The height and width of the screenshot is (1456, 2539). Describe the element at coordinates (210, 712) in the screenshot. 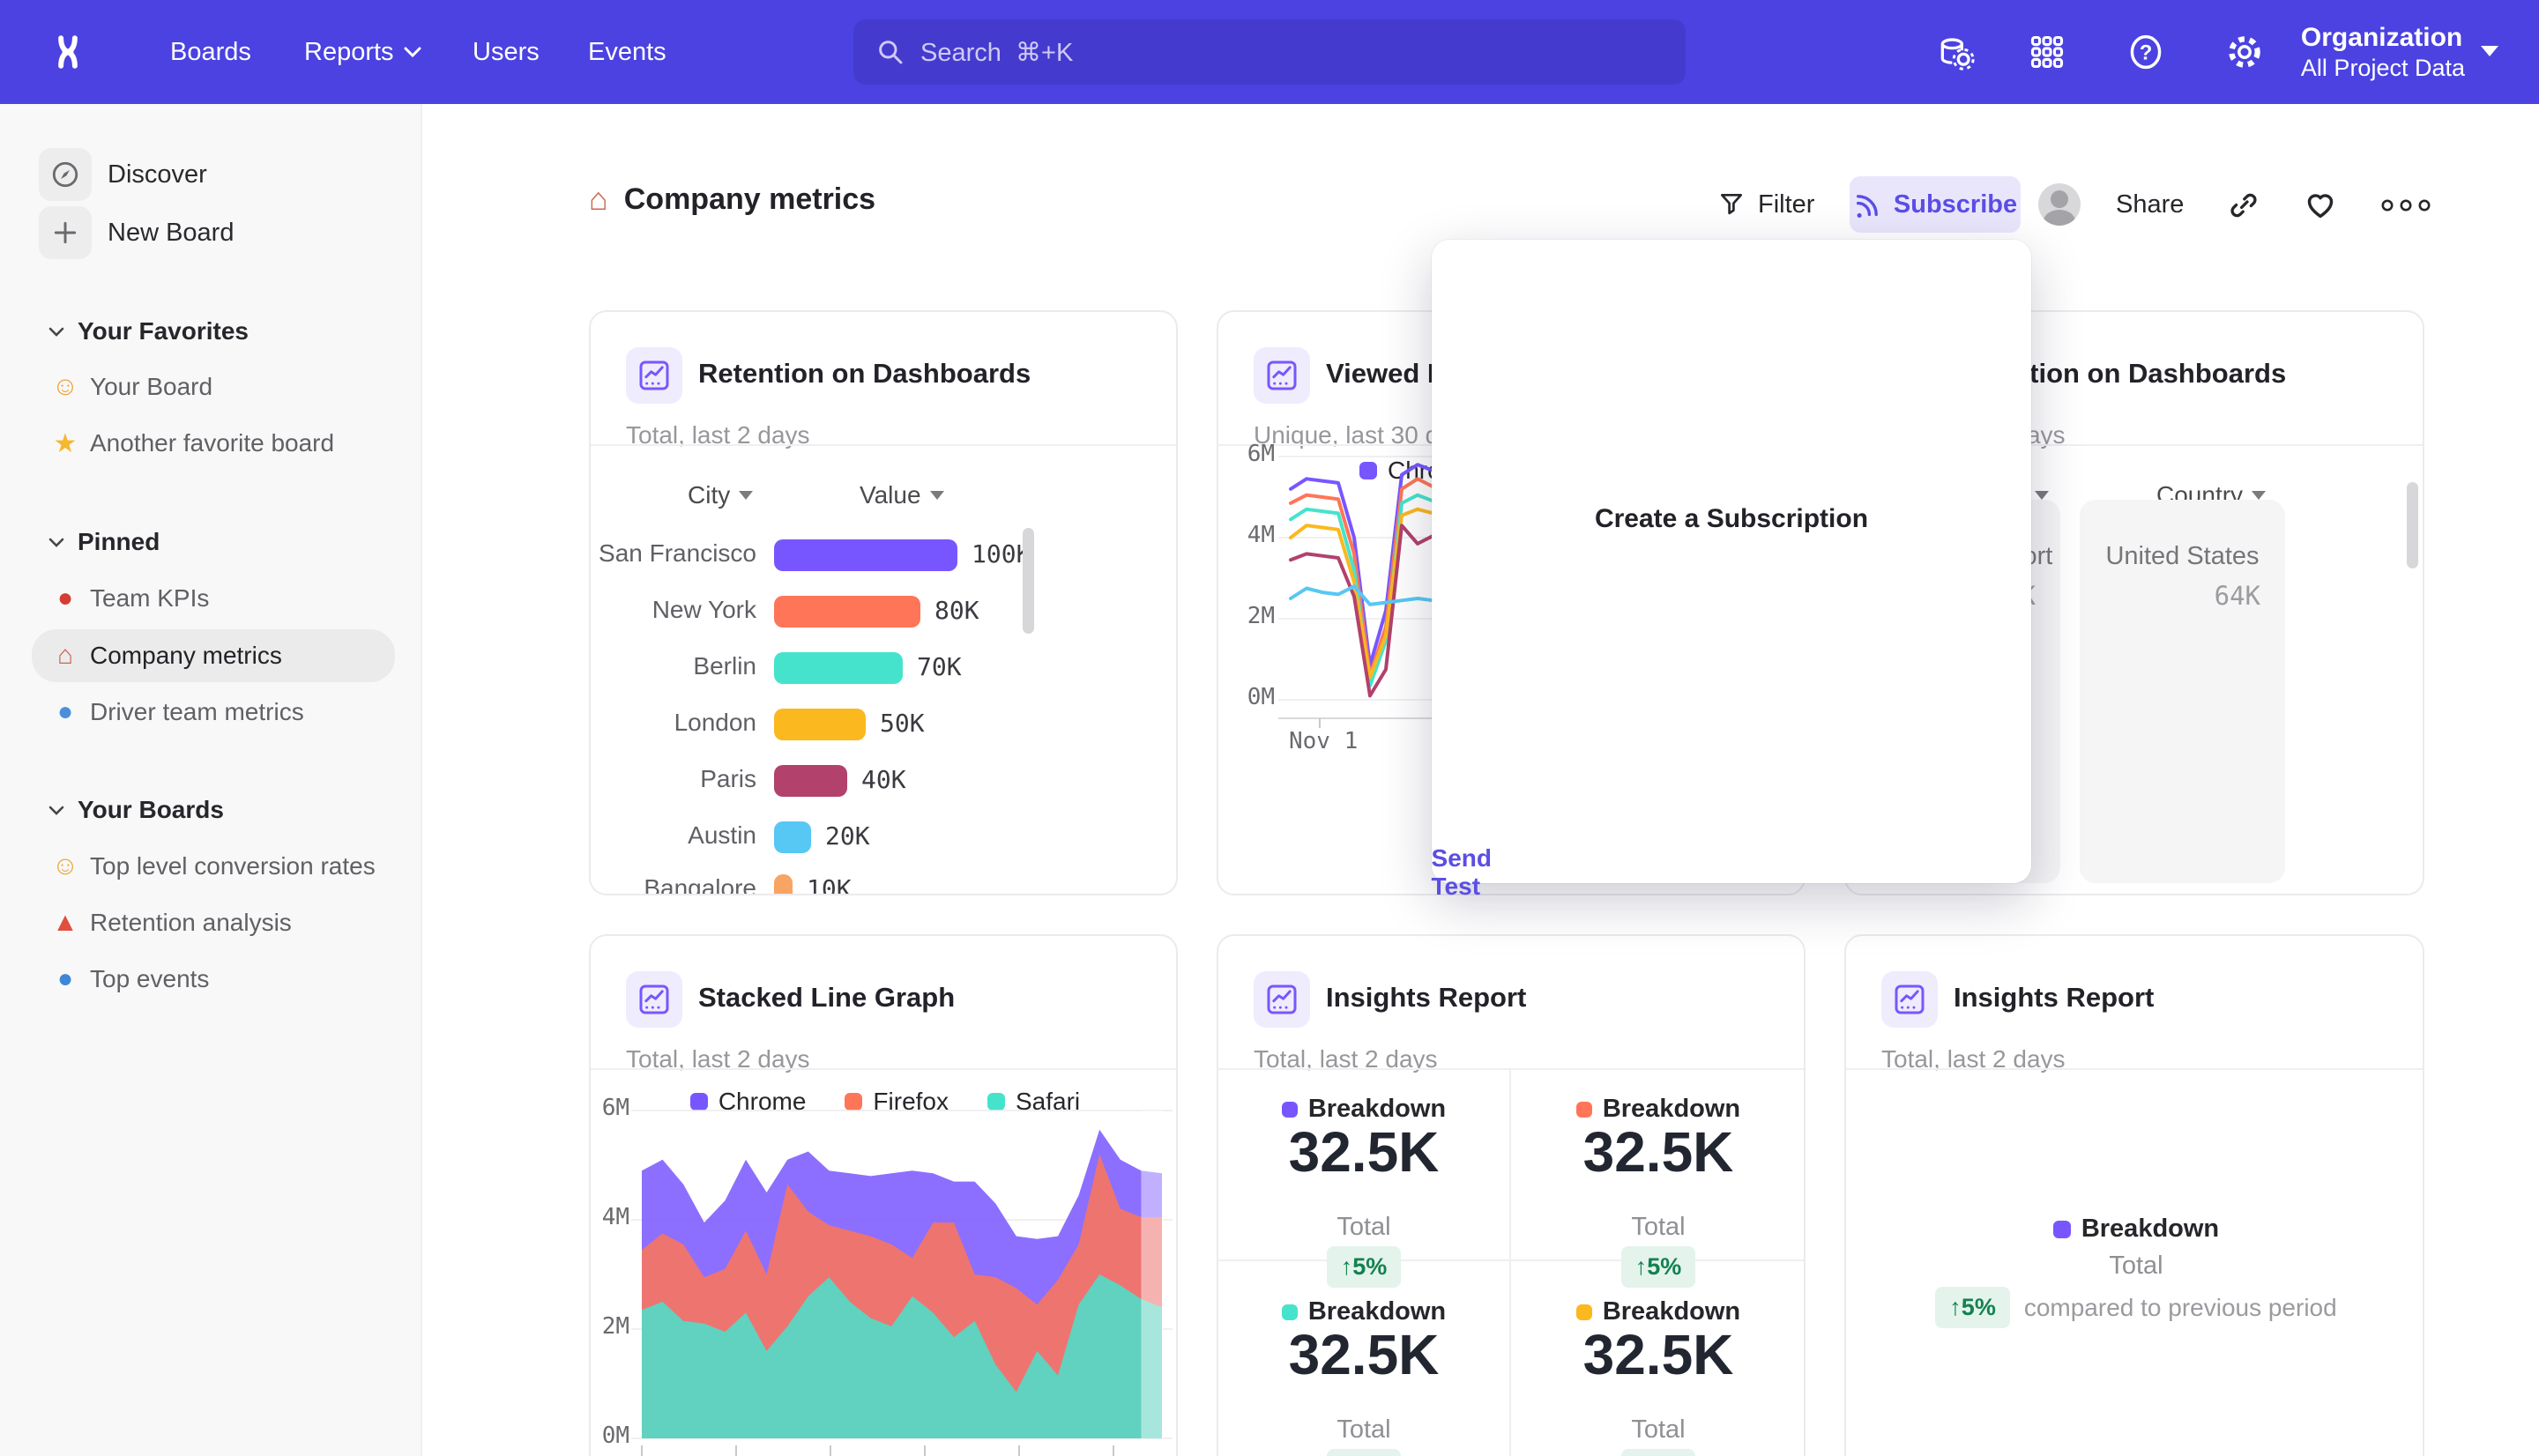

I see `sidebar-item-driver-team-metrics: ● Driver team metrics` at that location.